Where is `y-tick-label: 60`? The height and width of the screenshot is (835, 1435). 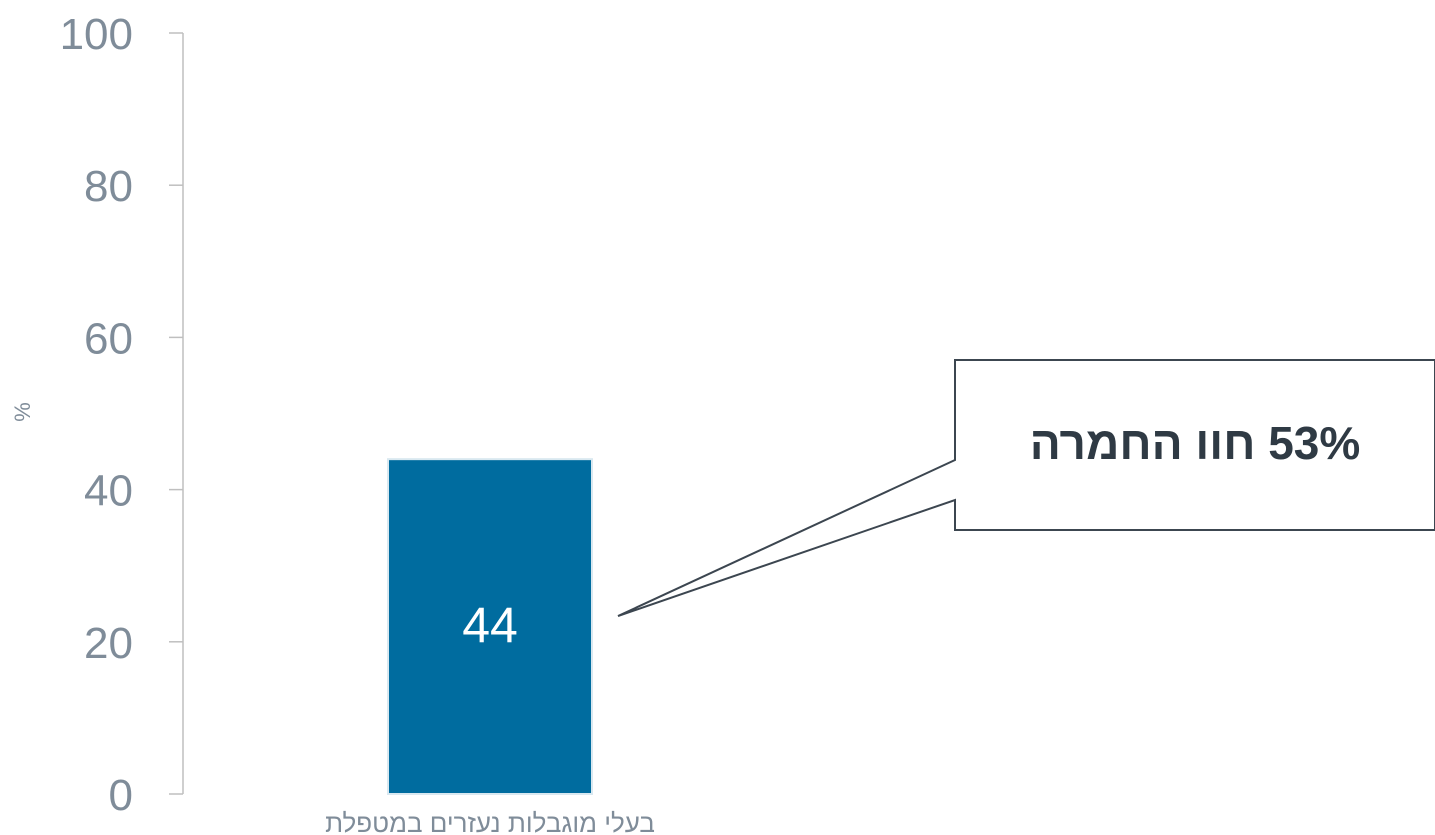 y-tick-label: 60 is located at coordinates (108, 338).